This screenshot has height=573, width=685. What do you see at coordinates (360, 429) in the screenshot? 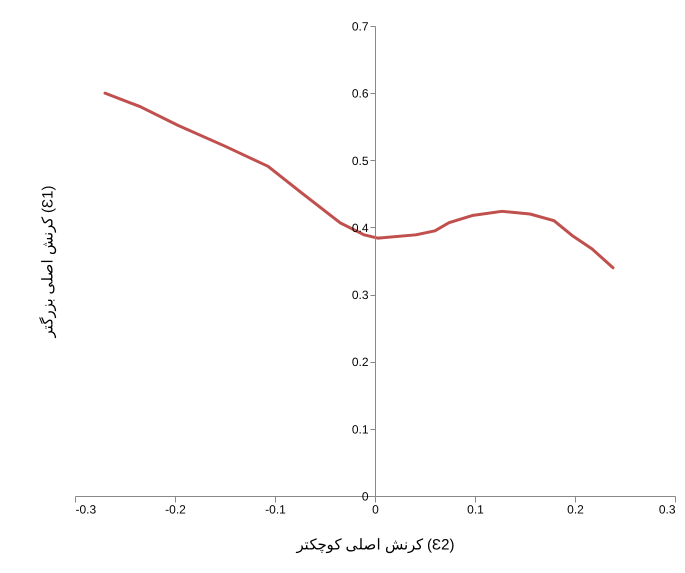
I see `y-tick-label: 0.1` at bounding box center [360, 429].